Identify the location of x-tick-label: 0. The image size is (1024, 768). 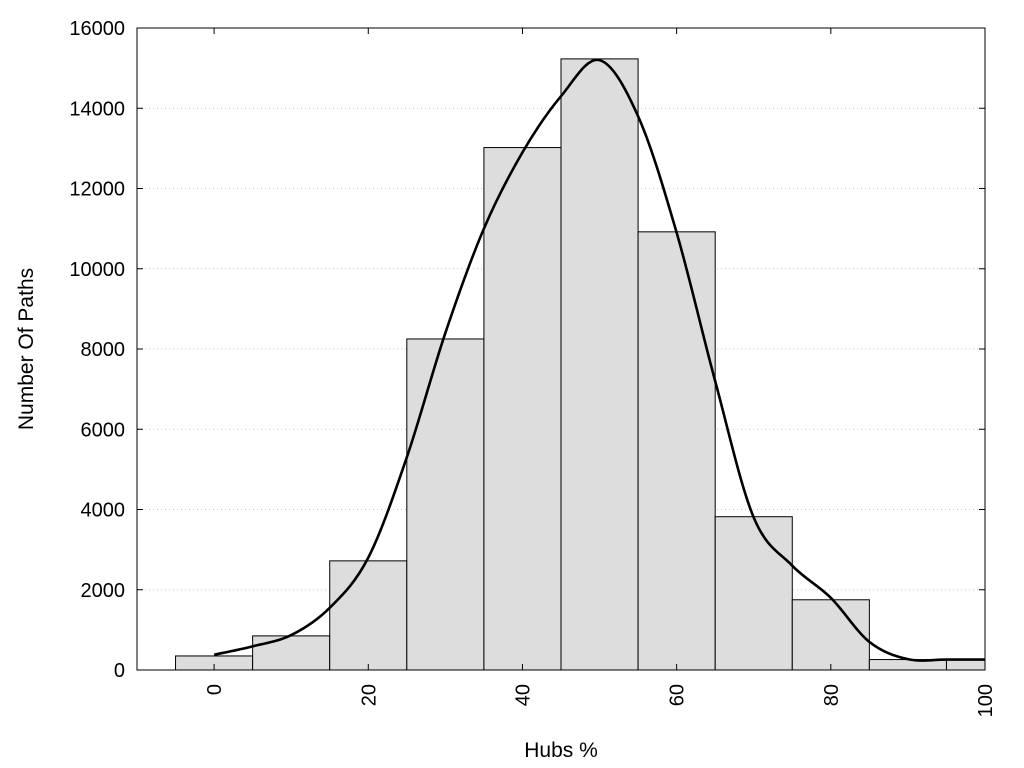
(215, 689).